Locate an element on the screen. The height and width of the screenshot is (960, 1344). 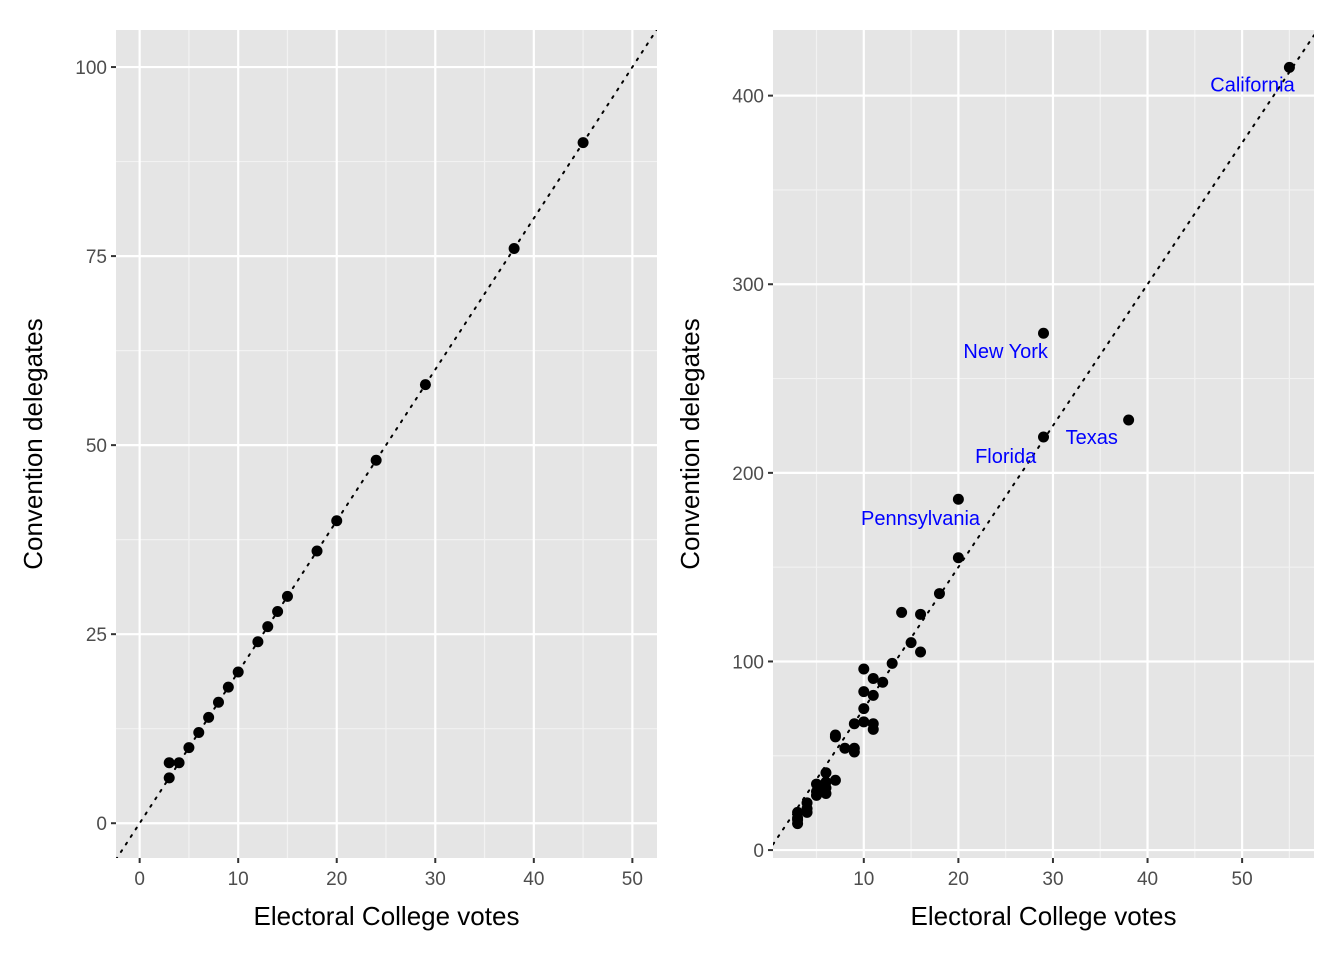
point-label: Pennsylvania is located at coordinates (921, 519).